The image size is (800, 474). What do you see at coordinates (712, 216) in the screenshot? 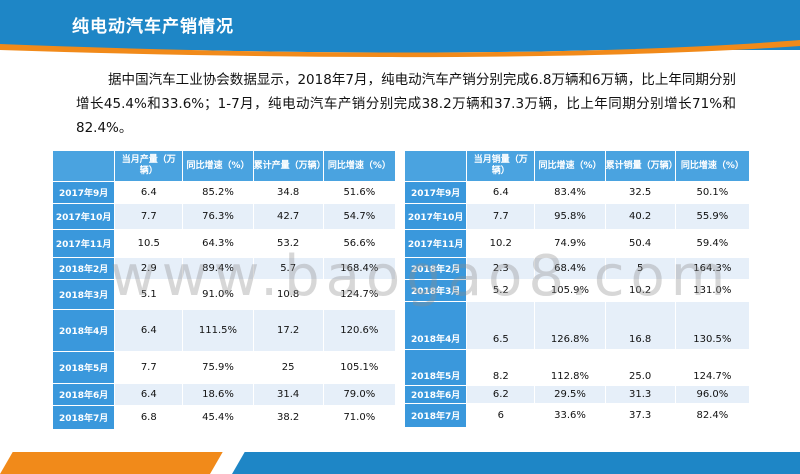
I see `table-cell: 55.9%` at bounding box center [712, 216].